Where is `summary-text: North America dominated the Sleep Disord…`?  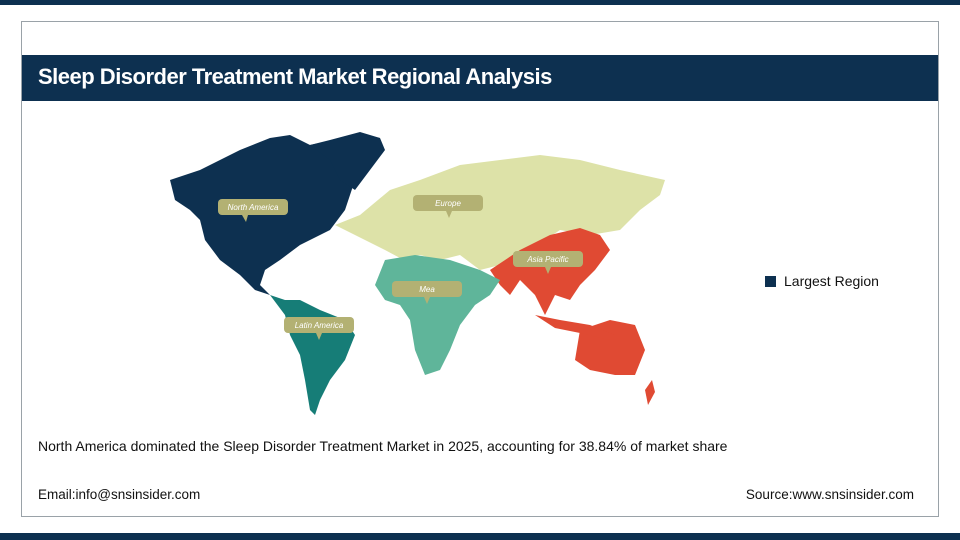 summary-text: North America dominated the Sleep Disord… is located at coordinates (383, 446).